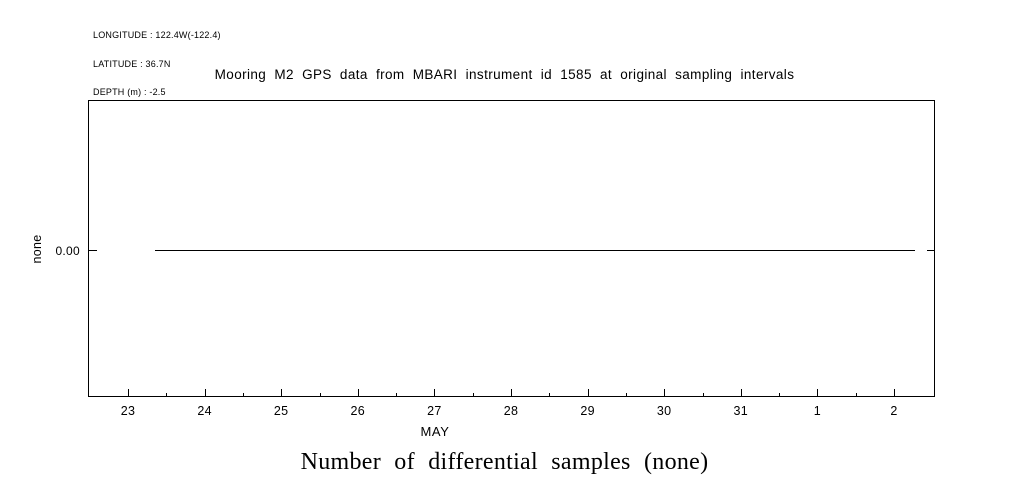 The image size is (1009, 504). Describe the element at coordinates (358, 411) in the screenshot. I see `x-tick-label: 26` at that location.